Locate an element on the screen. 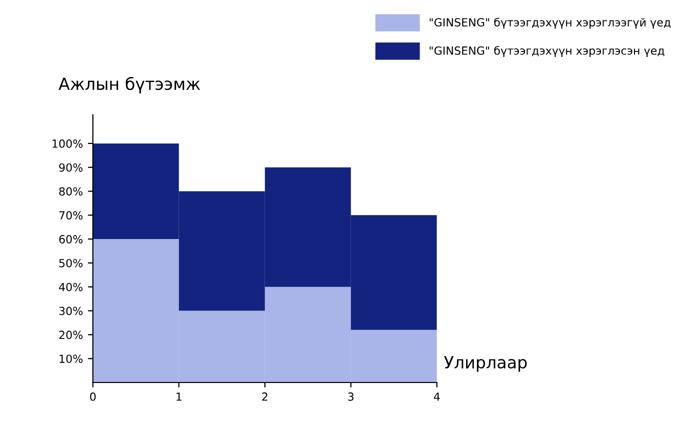 This screenshot has height=425, width=688. y-tick-label: 20% is located at coordinates (71, 335).